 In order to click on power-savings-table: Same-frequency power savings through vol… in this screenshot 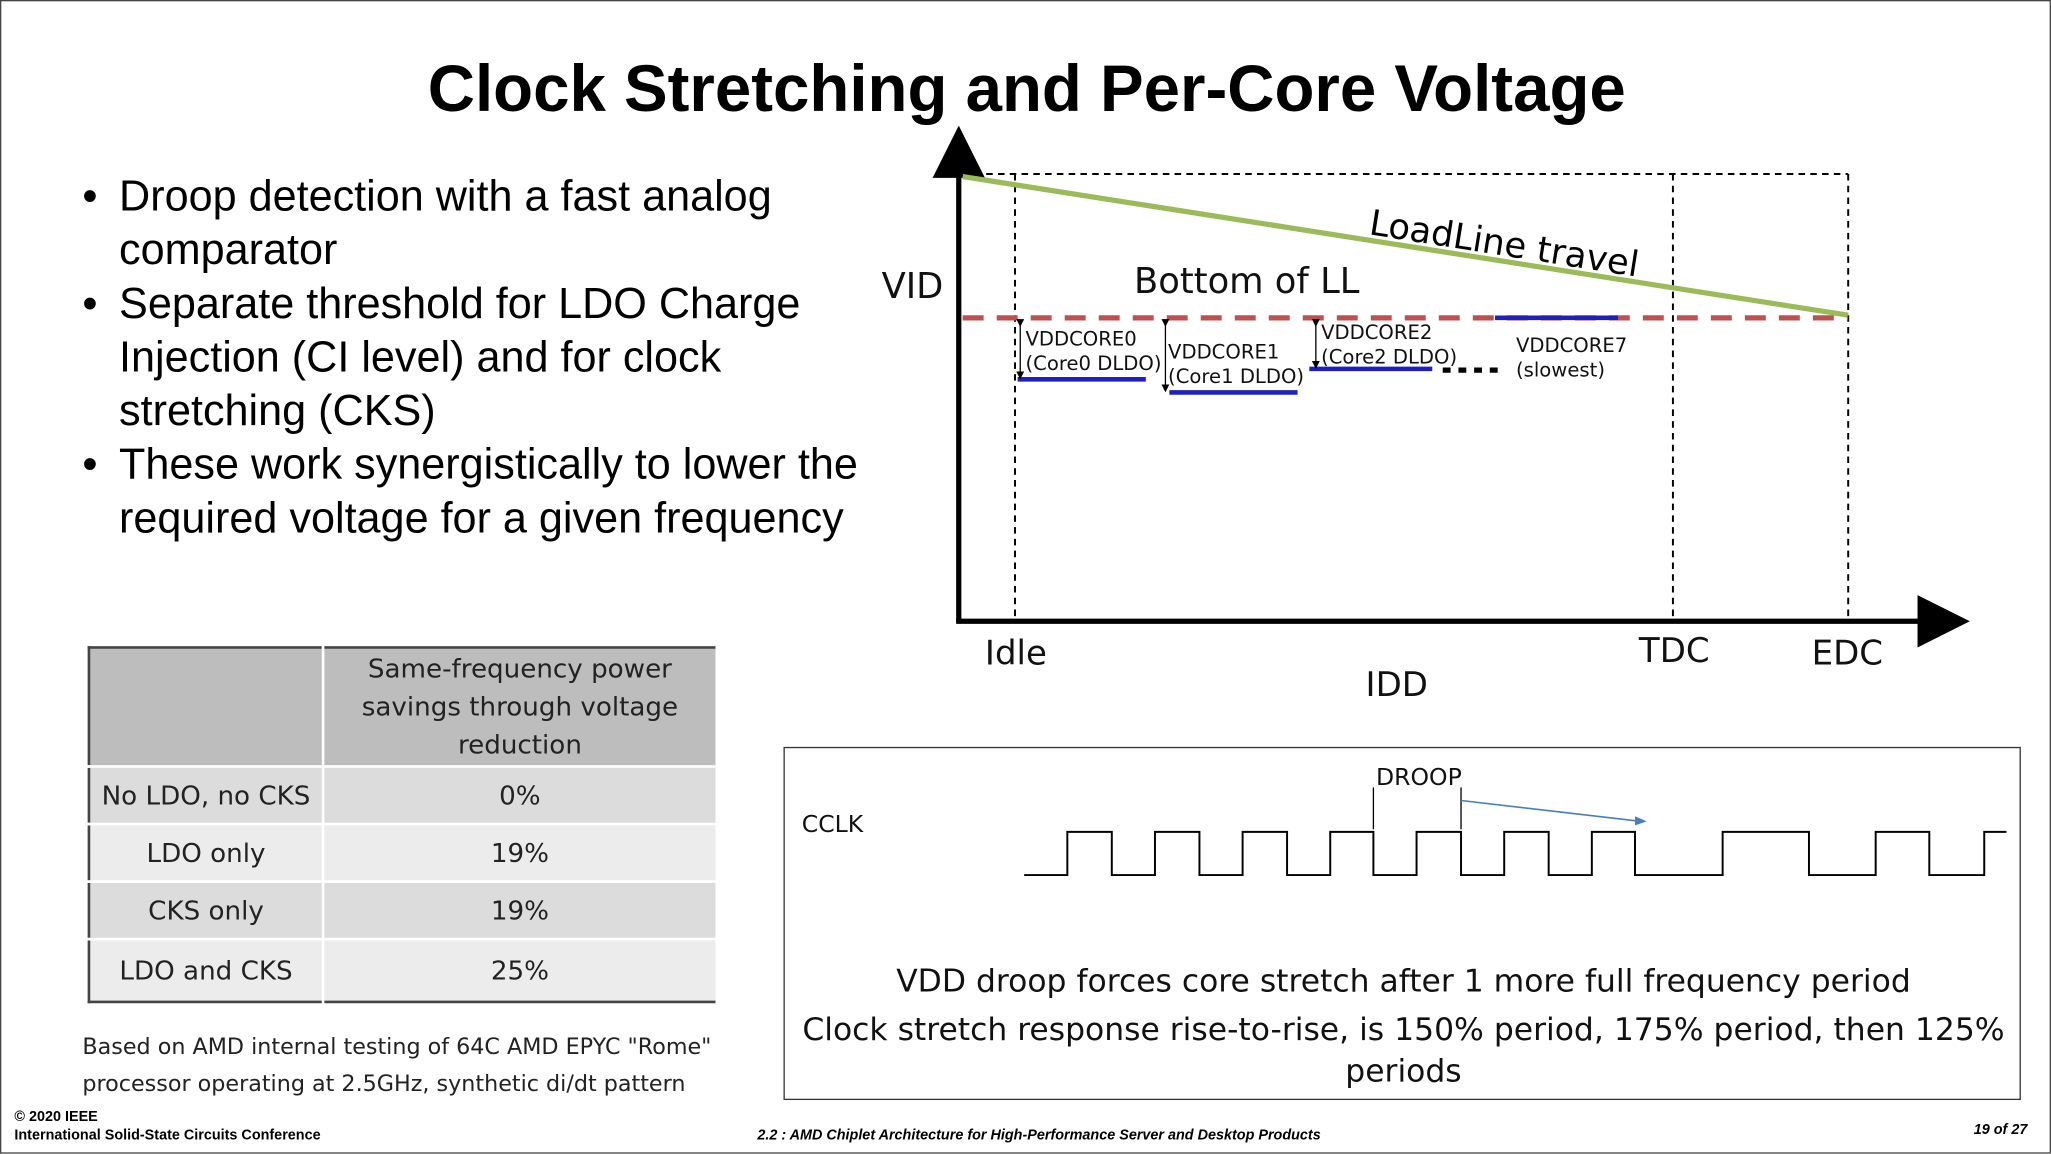, I will do `click(403, 825)`.